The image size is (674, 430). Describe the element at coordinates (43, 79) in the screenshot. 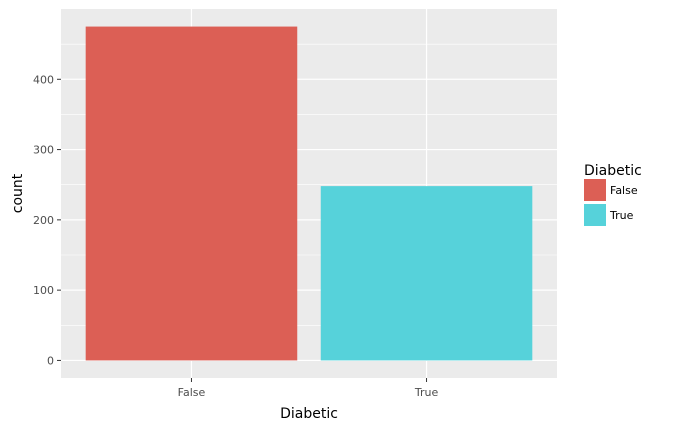

I see `y-tick-label: 400` at that location.